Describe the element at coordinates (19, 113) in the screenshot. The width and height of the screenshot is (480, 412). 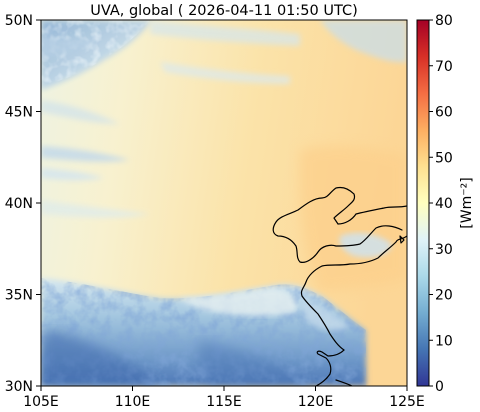
I see `y-tick-label: 45N` at that location.